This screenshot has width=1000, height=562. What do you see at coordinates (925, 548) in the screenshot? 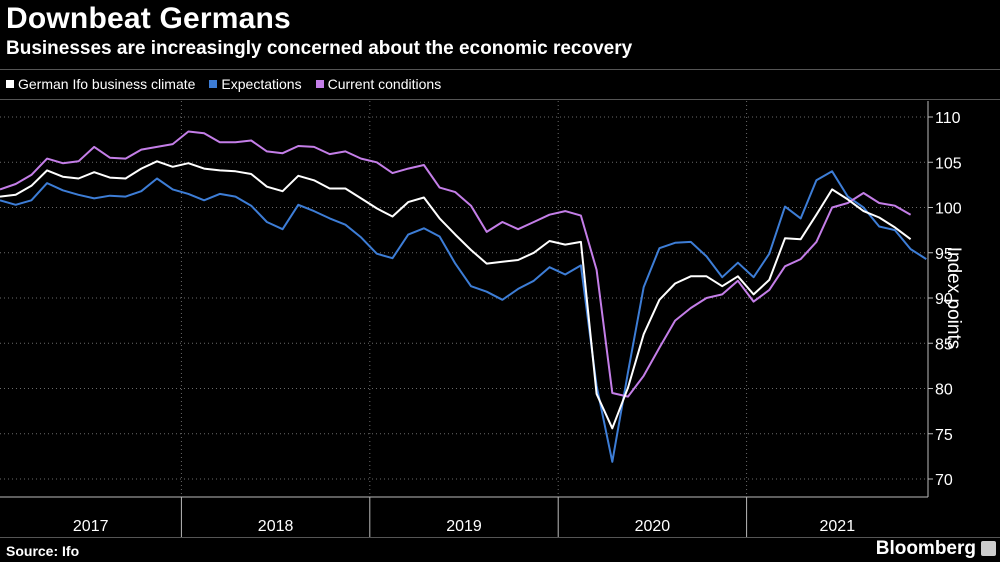
I see `brand-logo: Bloomberg` at bounding box center [925, 548].